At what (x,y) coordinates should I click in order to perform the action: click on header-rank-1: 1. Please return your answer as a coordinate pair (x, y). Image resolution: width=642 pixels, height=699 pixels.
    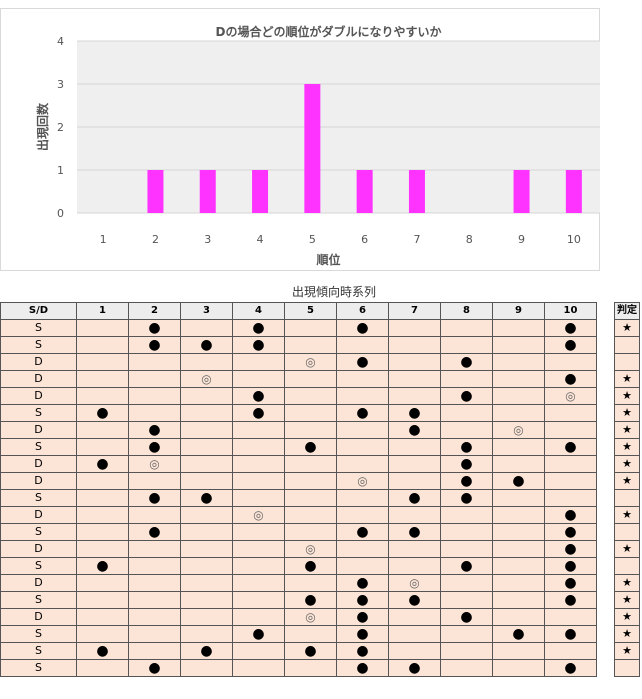
    Looking at the image, I should click on (102, 311).